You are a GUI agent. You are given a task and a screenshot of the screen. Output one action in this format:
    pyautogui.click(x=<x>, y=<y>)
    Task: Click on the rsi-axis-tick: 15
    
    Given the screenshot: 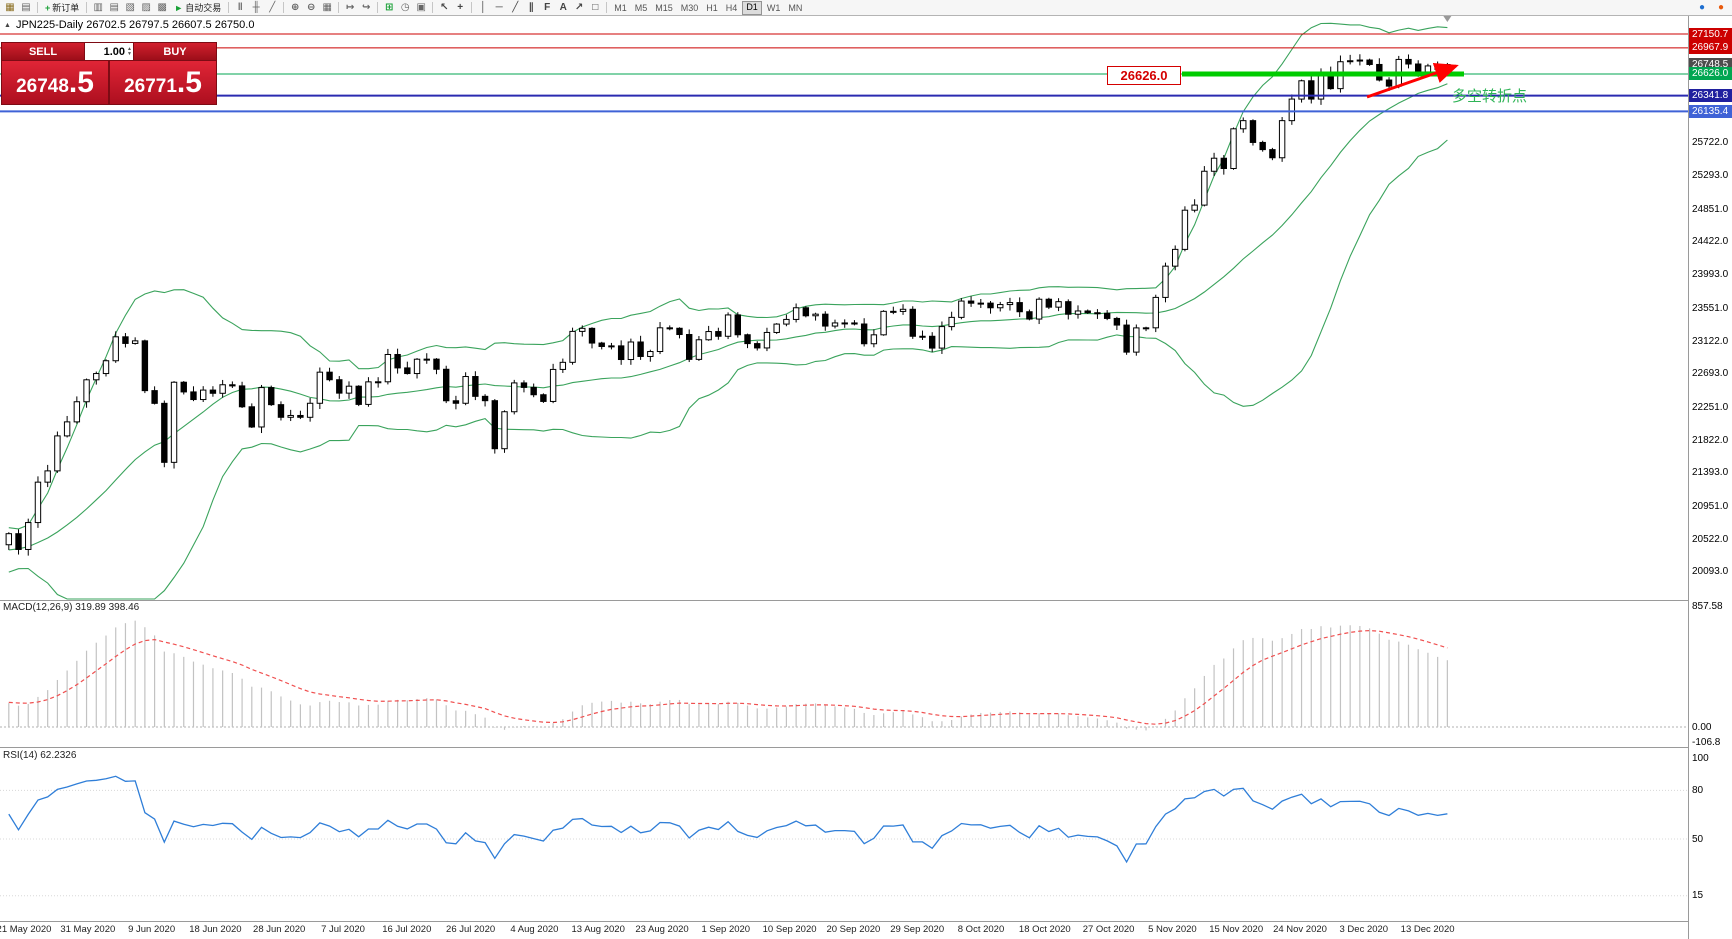 What is the action you would take?
    pyautogui.click(x=1698, y=896)
    